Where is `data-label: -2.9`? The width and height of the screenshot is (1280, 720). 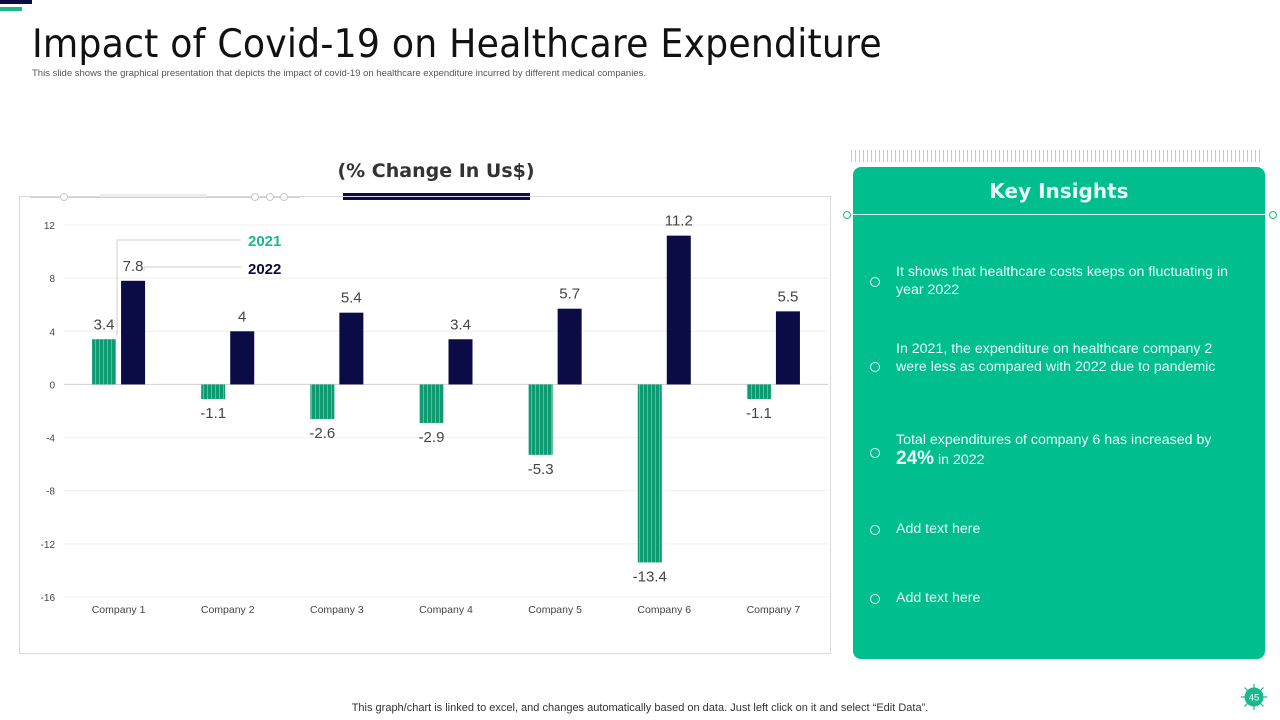
data-label: -2.9 is located at coordinates (432, 437).